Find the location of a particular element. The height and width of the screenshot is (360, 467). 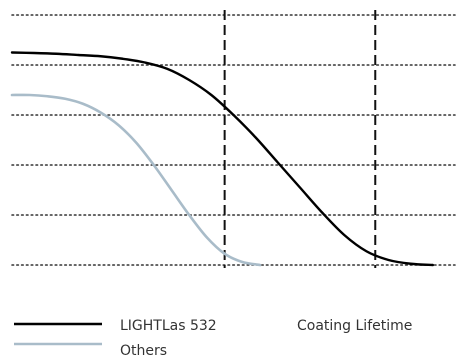

legend-label-lightlas-532: LIGHTLas 532 is located at coordinates (168, 326).